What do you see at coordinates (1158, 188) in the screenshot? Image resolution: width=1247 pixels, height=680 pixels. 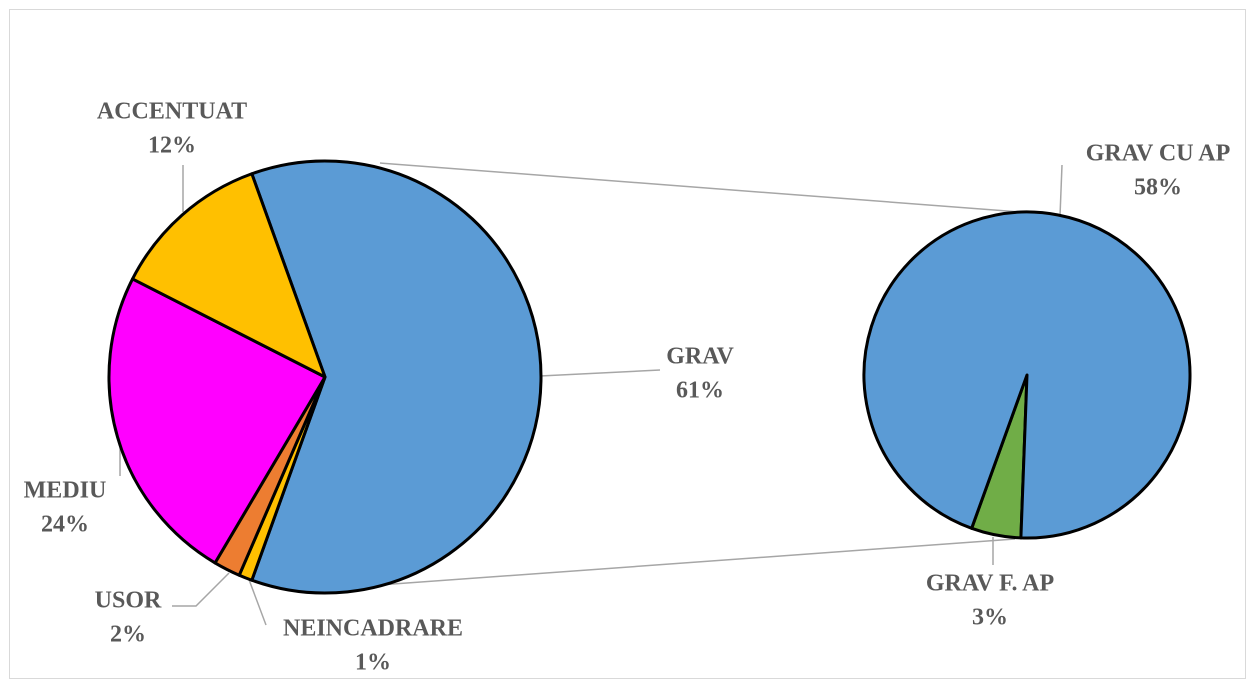 I see `slice-value-label: 58%` at bounding box center [1158, 188].